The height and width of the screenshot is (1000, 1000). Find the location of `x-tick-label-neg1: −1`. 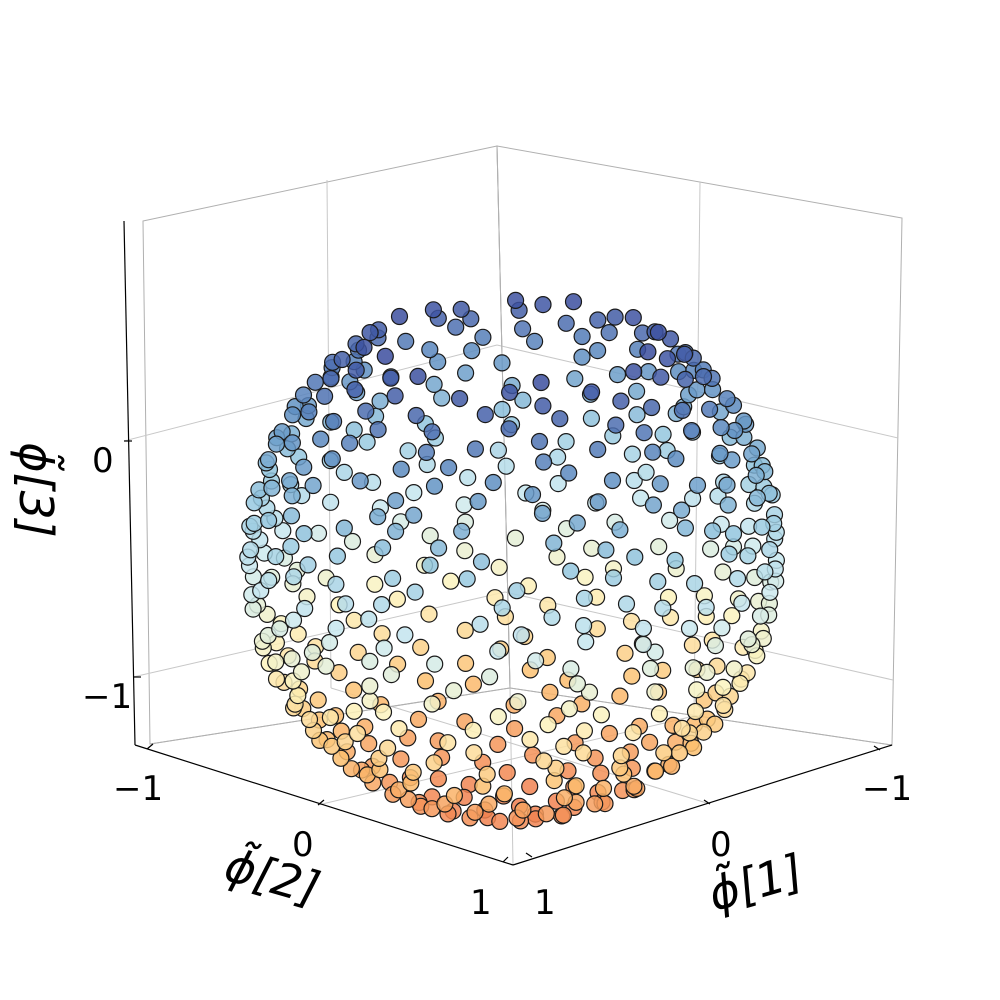

x-tick-label-neg1: −1 is located at coordinates (887, 789).